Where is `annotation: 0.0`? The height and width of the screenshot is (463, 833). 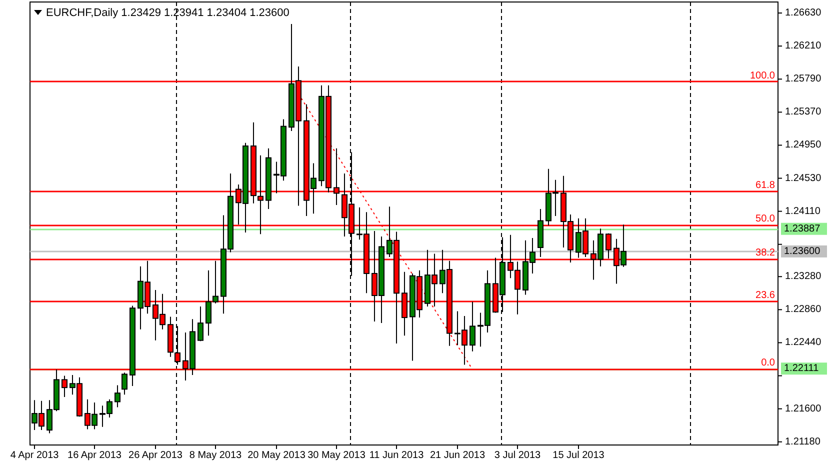
annotation: 0.0 is located at coordinates (768, 363).